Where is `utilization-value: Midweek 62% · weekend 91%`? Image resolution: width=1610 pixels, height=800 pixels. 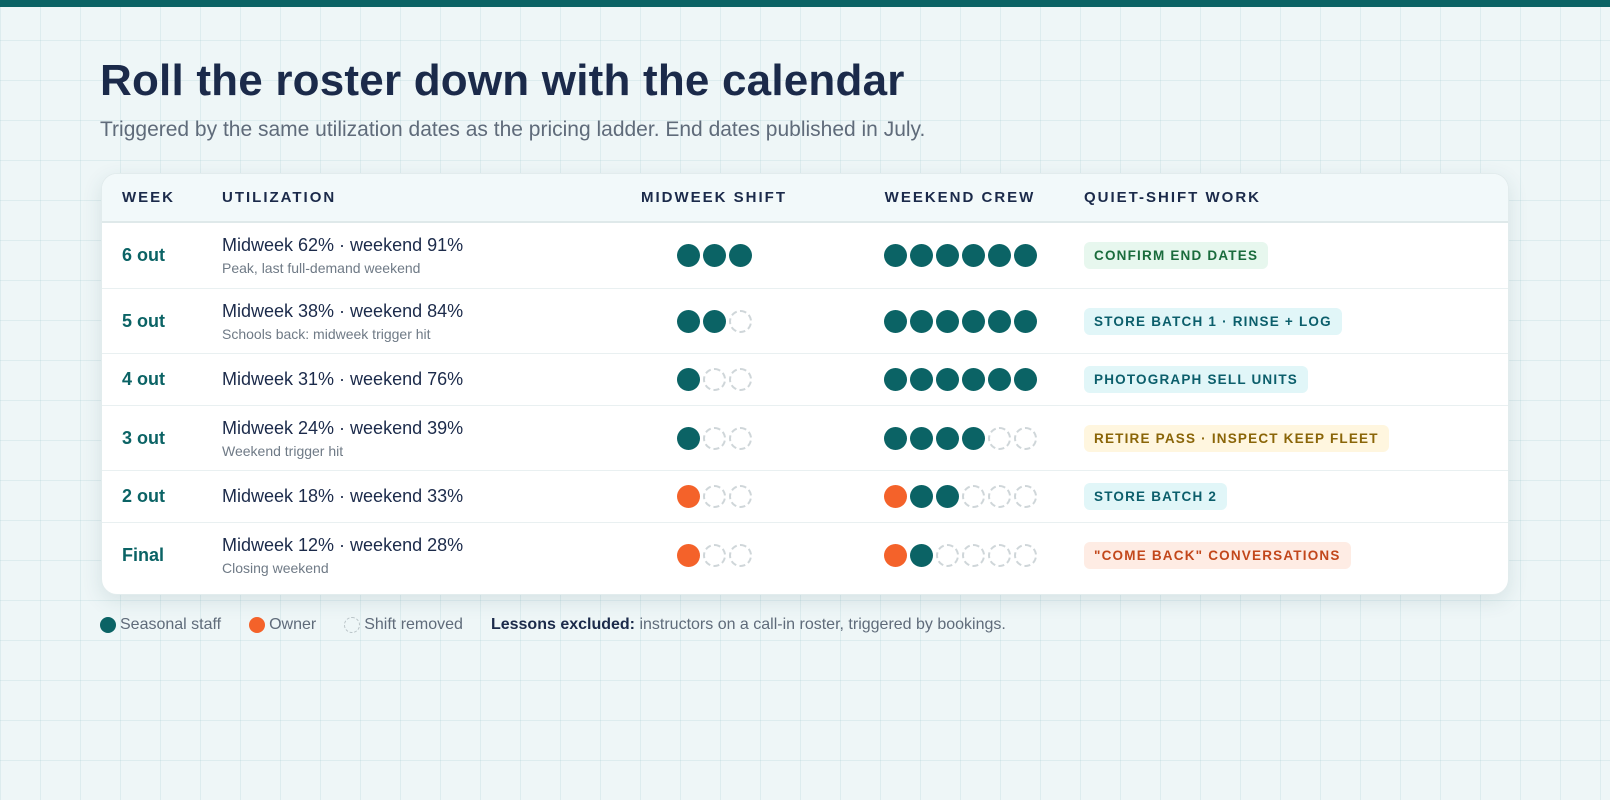
utilization-value: Midweek 62% · weekend 91% is located at coordinates (343, 245).